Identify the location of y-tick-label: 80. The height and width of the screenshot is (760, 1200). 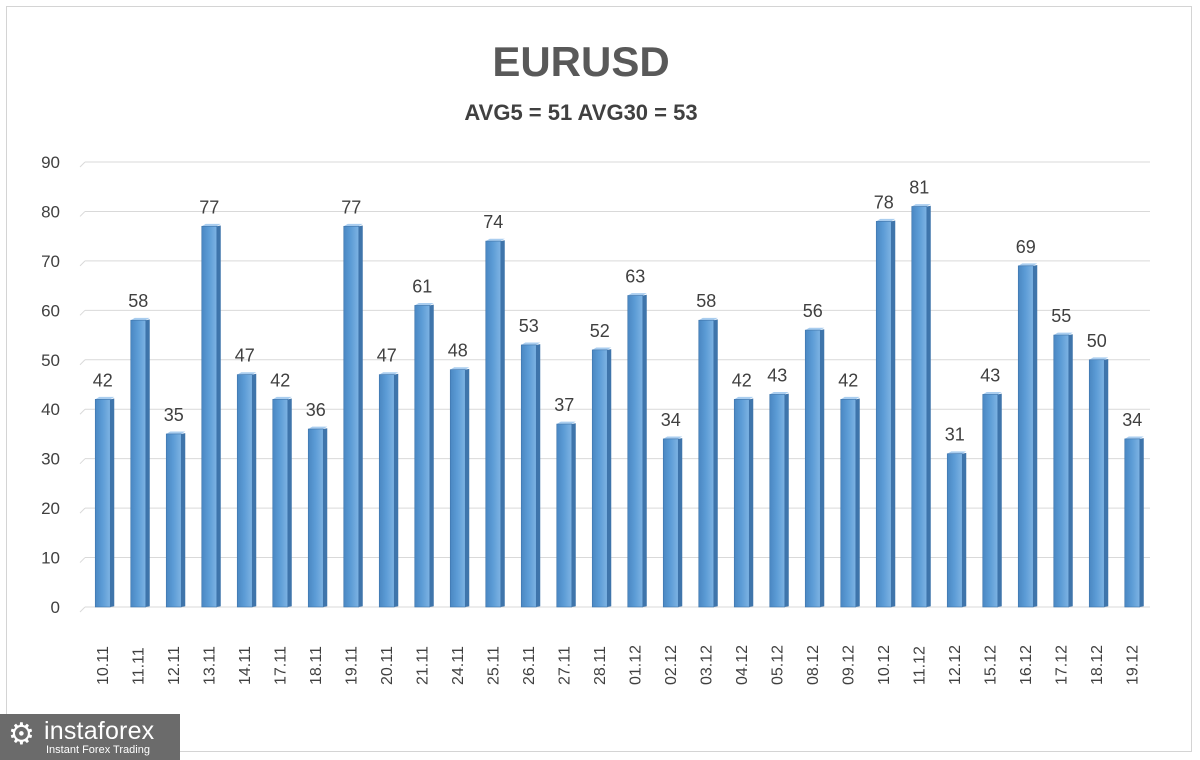
(50, 211).